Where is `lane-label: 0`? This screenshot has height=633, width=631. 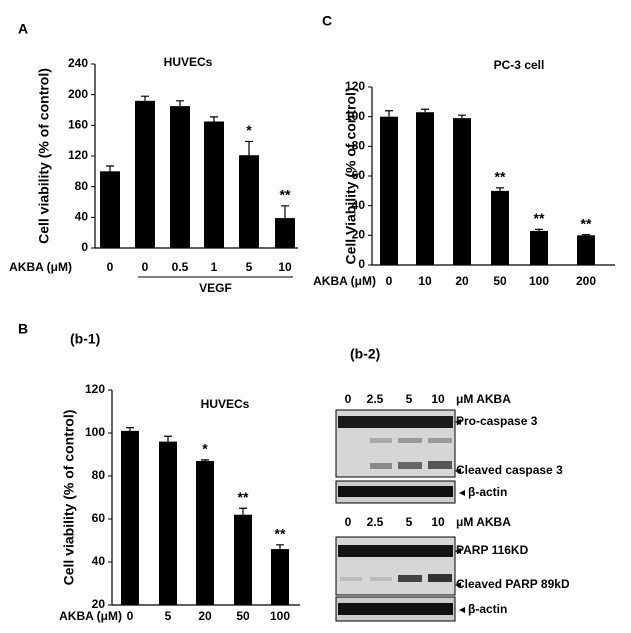 lane-label: 0 is located at coordinates (348, 399).